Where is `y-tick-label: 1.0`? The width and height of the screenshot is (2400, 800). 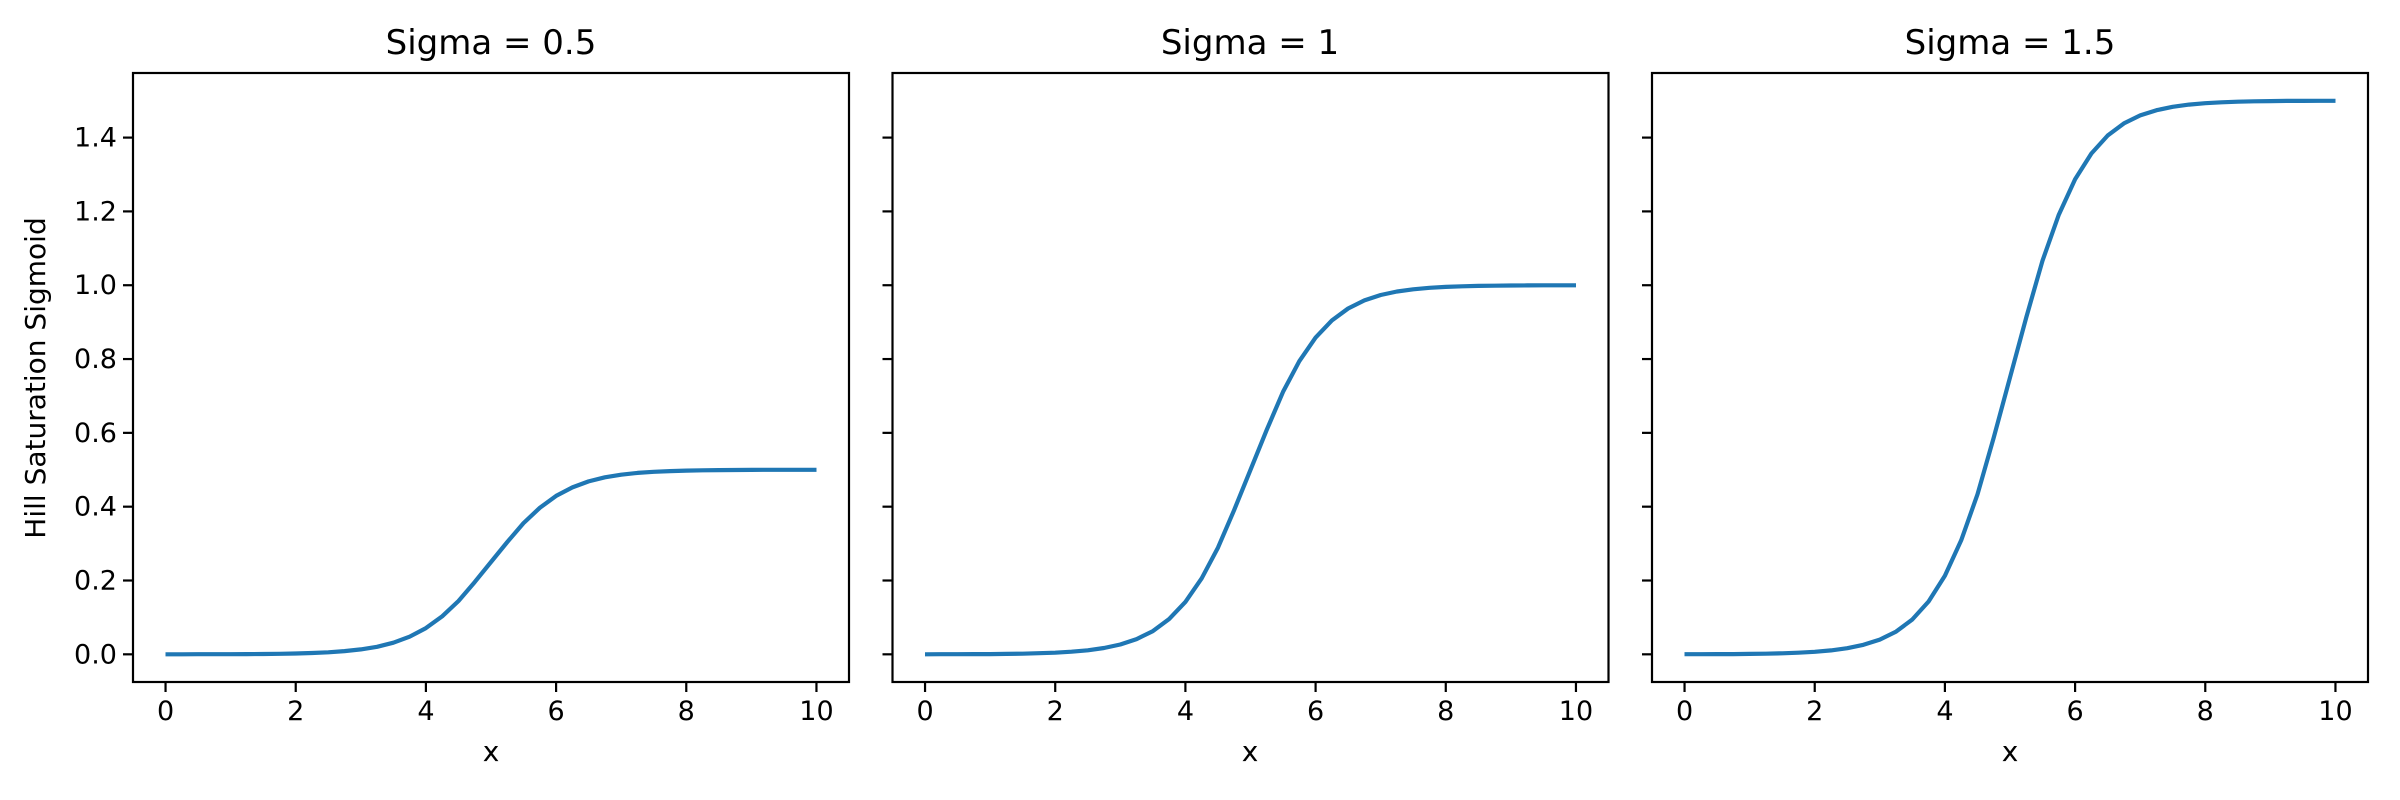 y-tick-label: 1.0 is located at coordinates (95, 285).